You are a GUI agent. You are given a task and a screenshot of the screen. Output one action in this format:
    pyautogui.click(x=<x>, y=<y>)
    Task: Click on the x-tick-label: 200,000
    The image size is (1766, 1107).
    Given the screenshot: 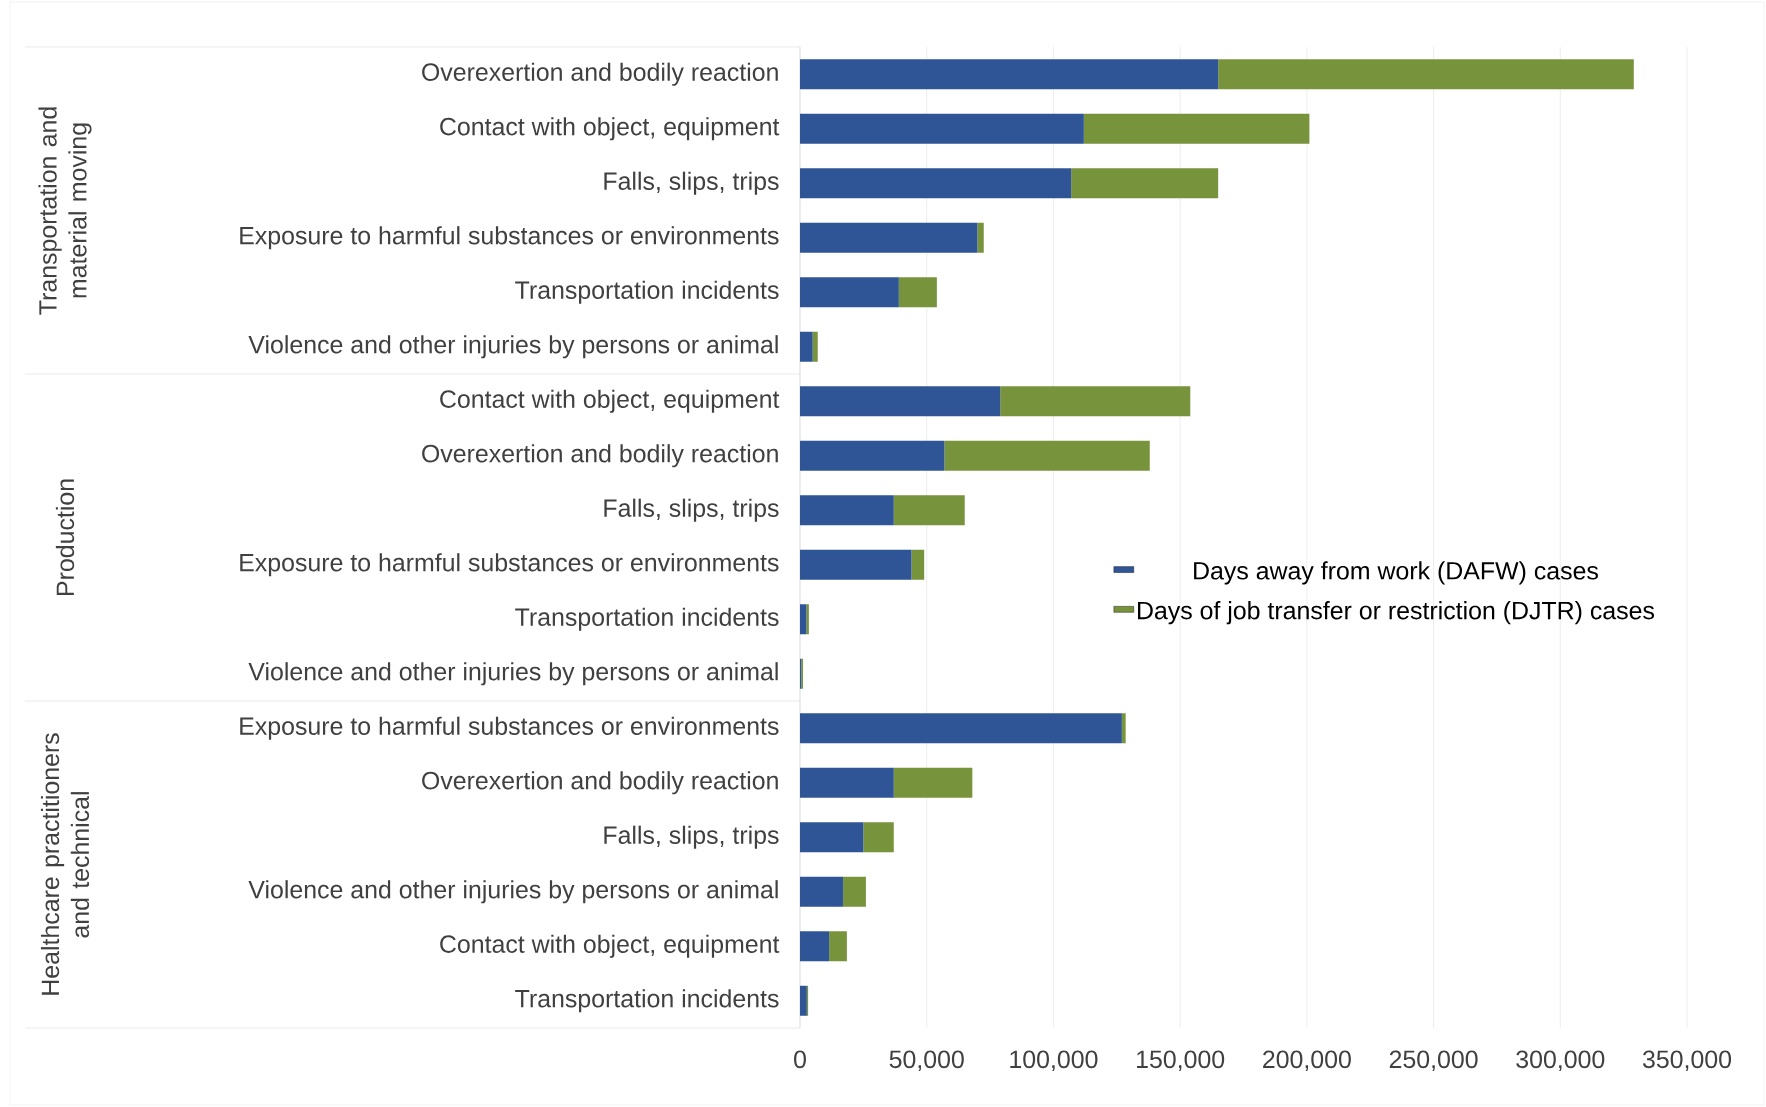 What is the action you would take?
    pyautogui.click(x=1307, y=1061)
    